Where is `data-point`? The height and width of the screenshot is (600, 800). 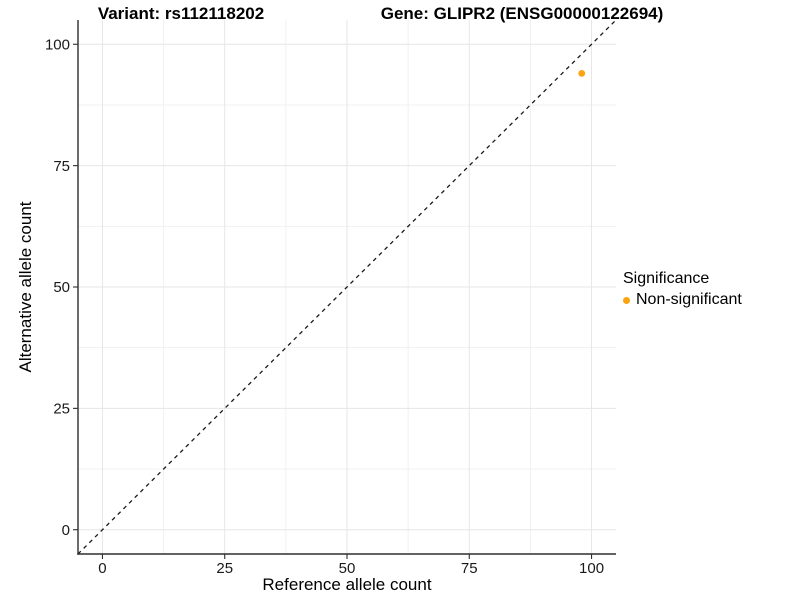 data-point is located at coordinates (582, 73).